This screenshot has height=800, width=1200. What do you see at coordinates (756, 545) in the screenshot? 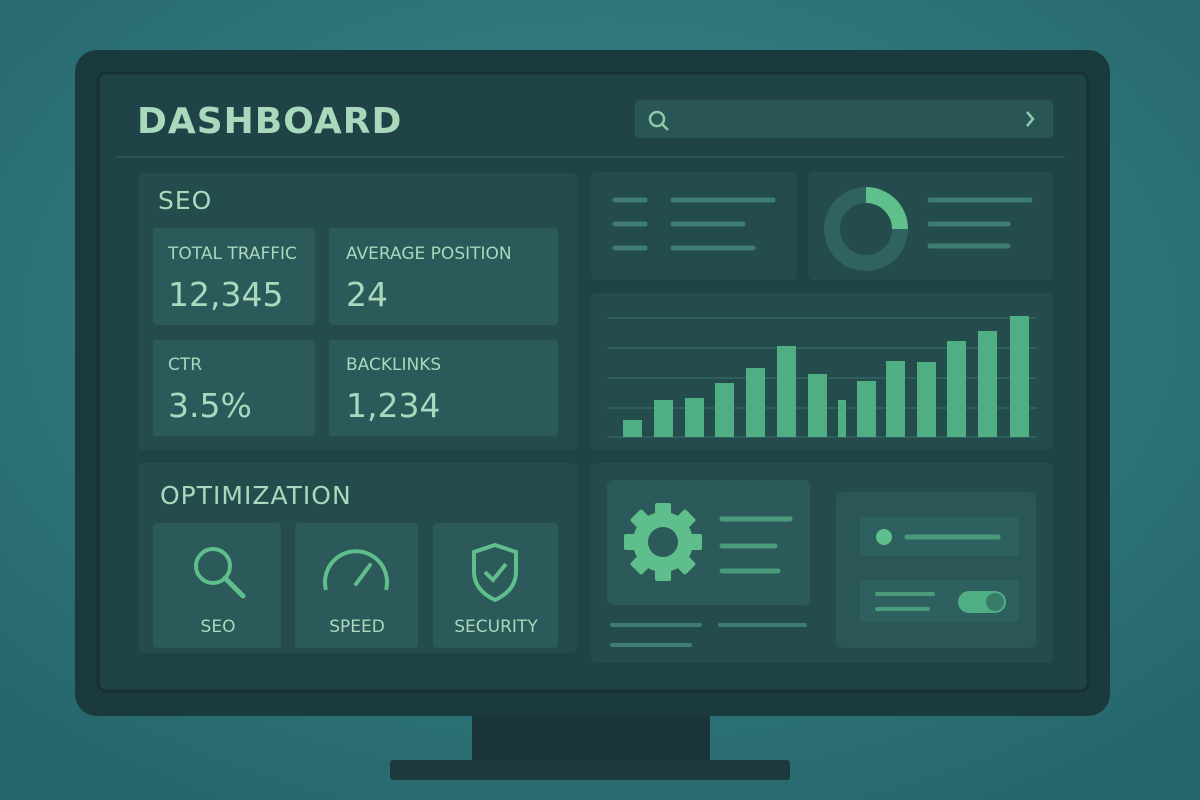
I see `gear-lines` at bounding box center [756, 545].